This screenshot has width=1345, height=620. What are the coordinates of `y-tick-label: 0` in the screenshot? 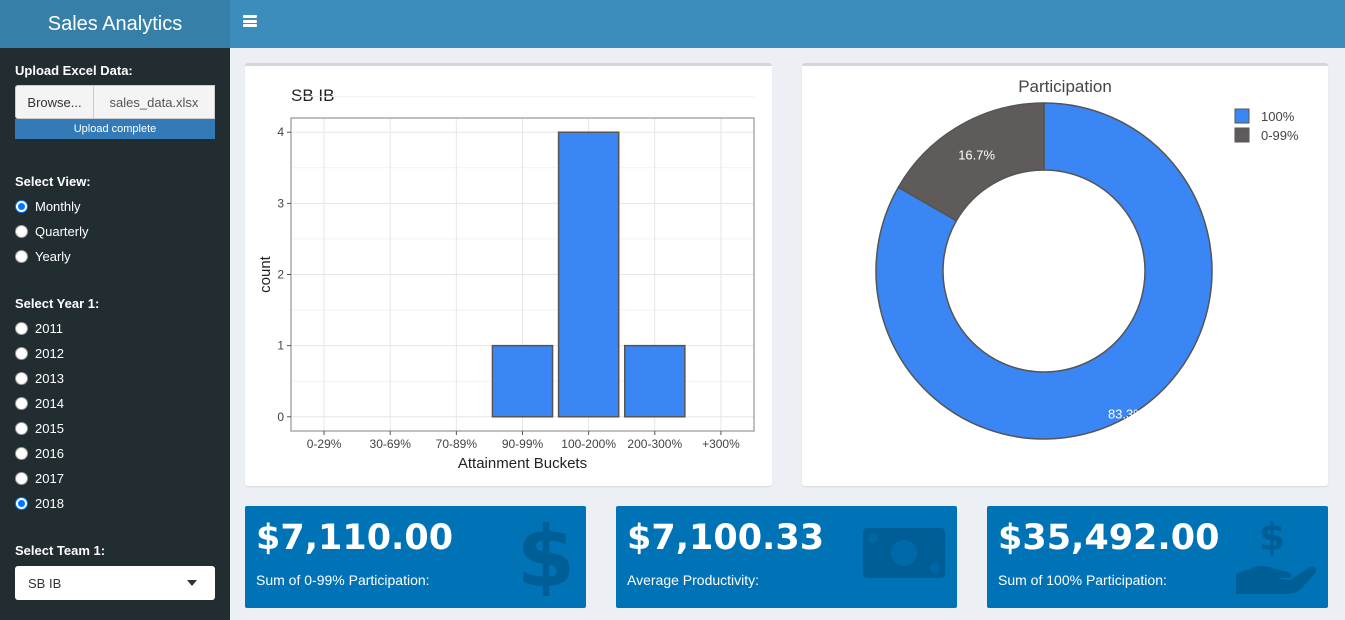 It's located at (280, 417).